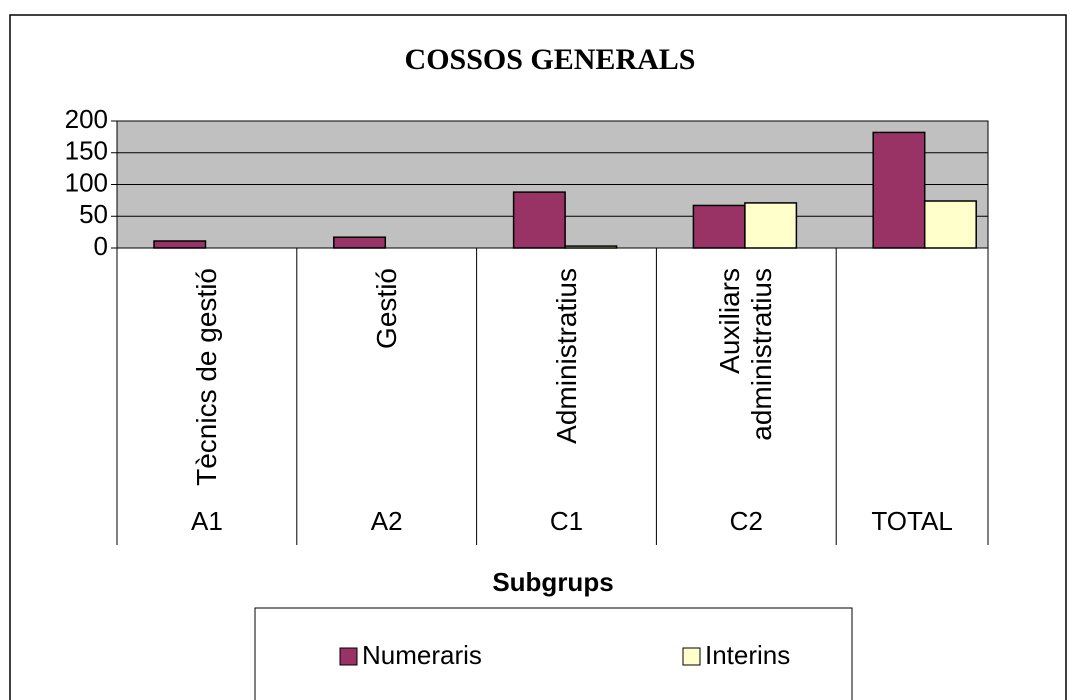 Image resolution: width=1076 pixels, height=700 pixels. I want to click on group-label: TOTAL, so click(911, 521).